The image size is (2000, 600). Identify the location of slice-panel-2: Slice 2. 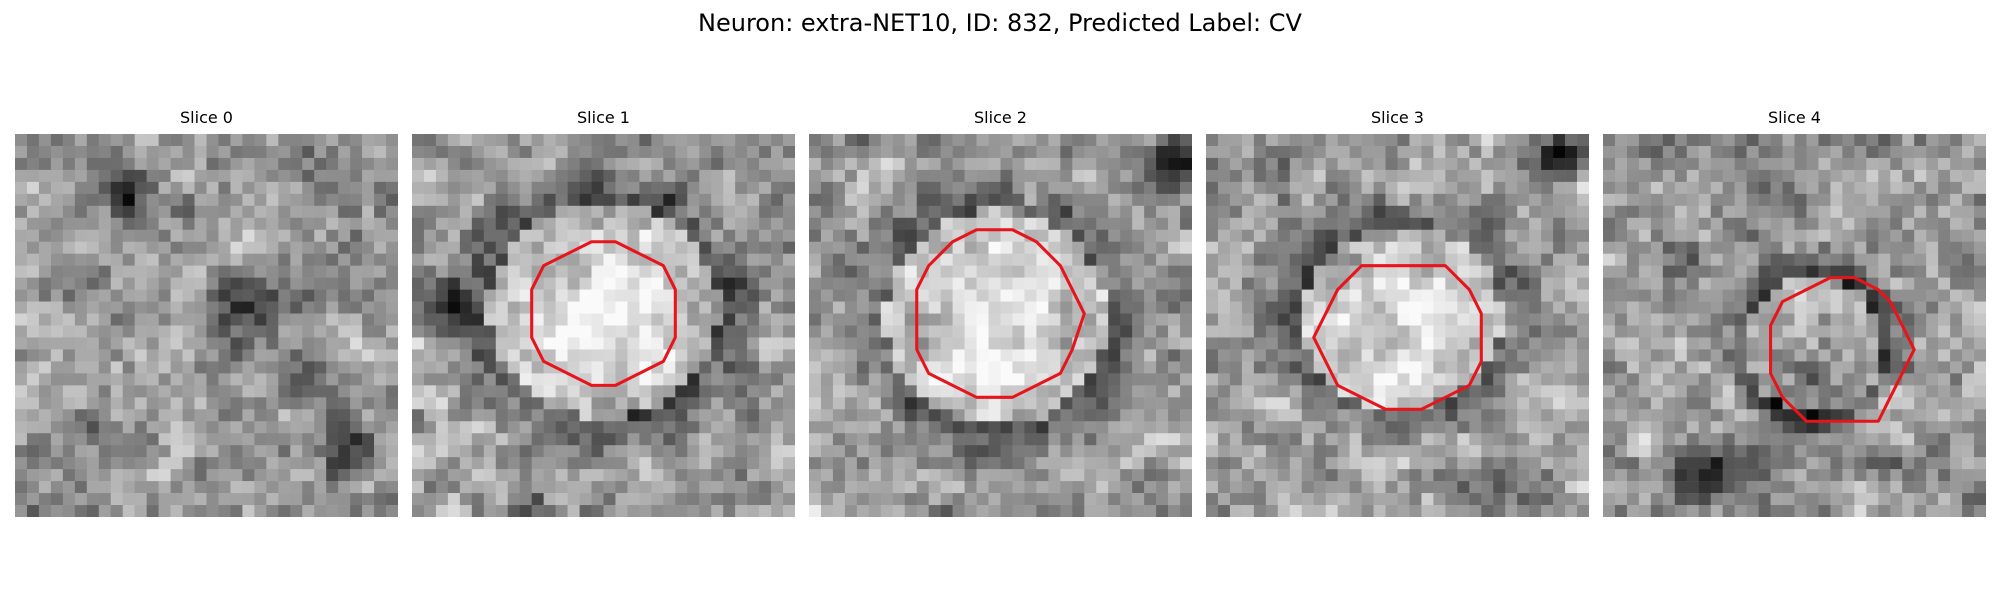
(1000, 312).